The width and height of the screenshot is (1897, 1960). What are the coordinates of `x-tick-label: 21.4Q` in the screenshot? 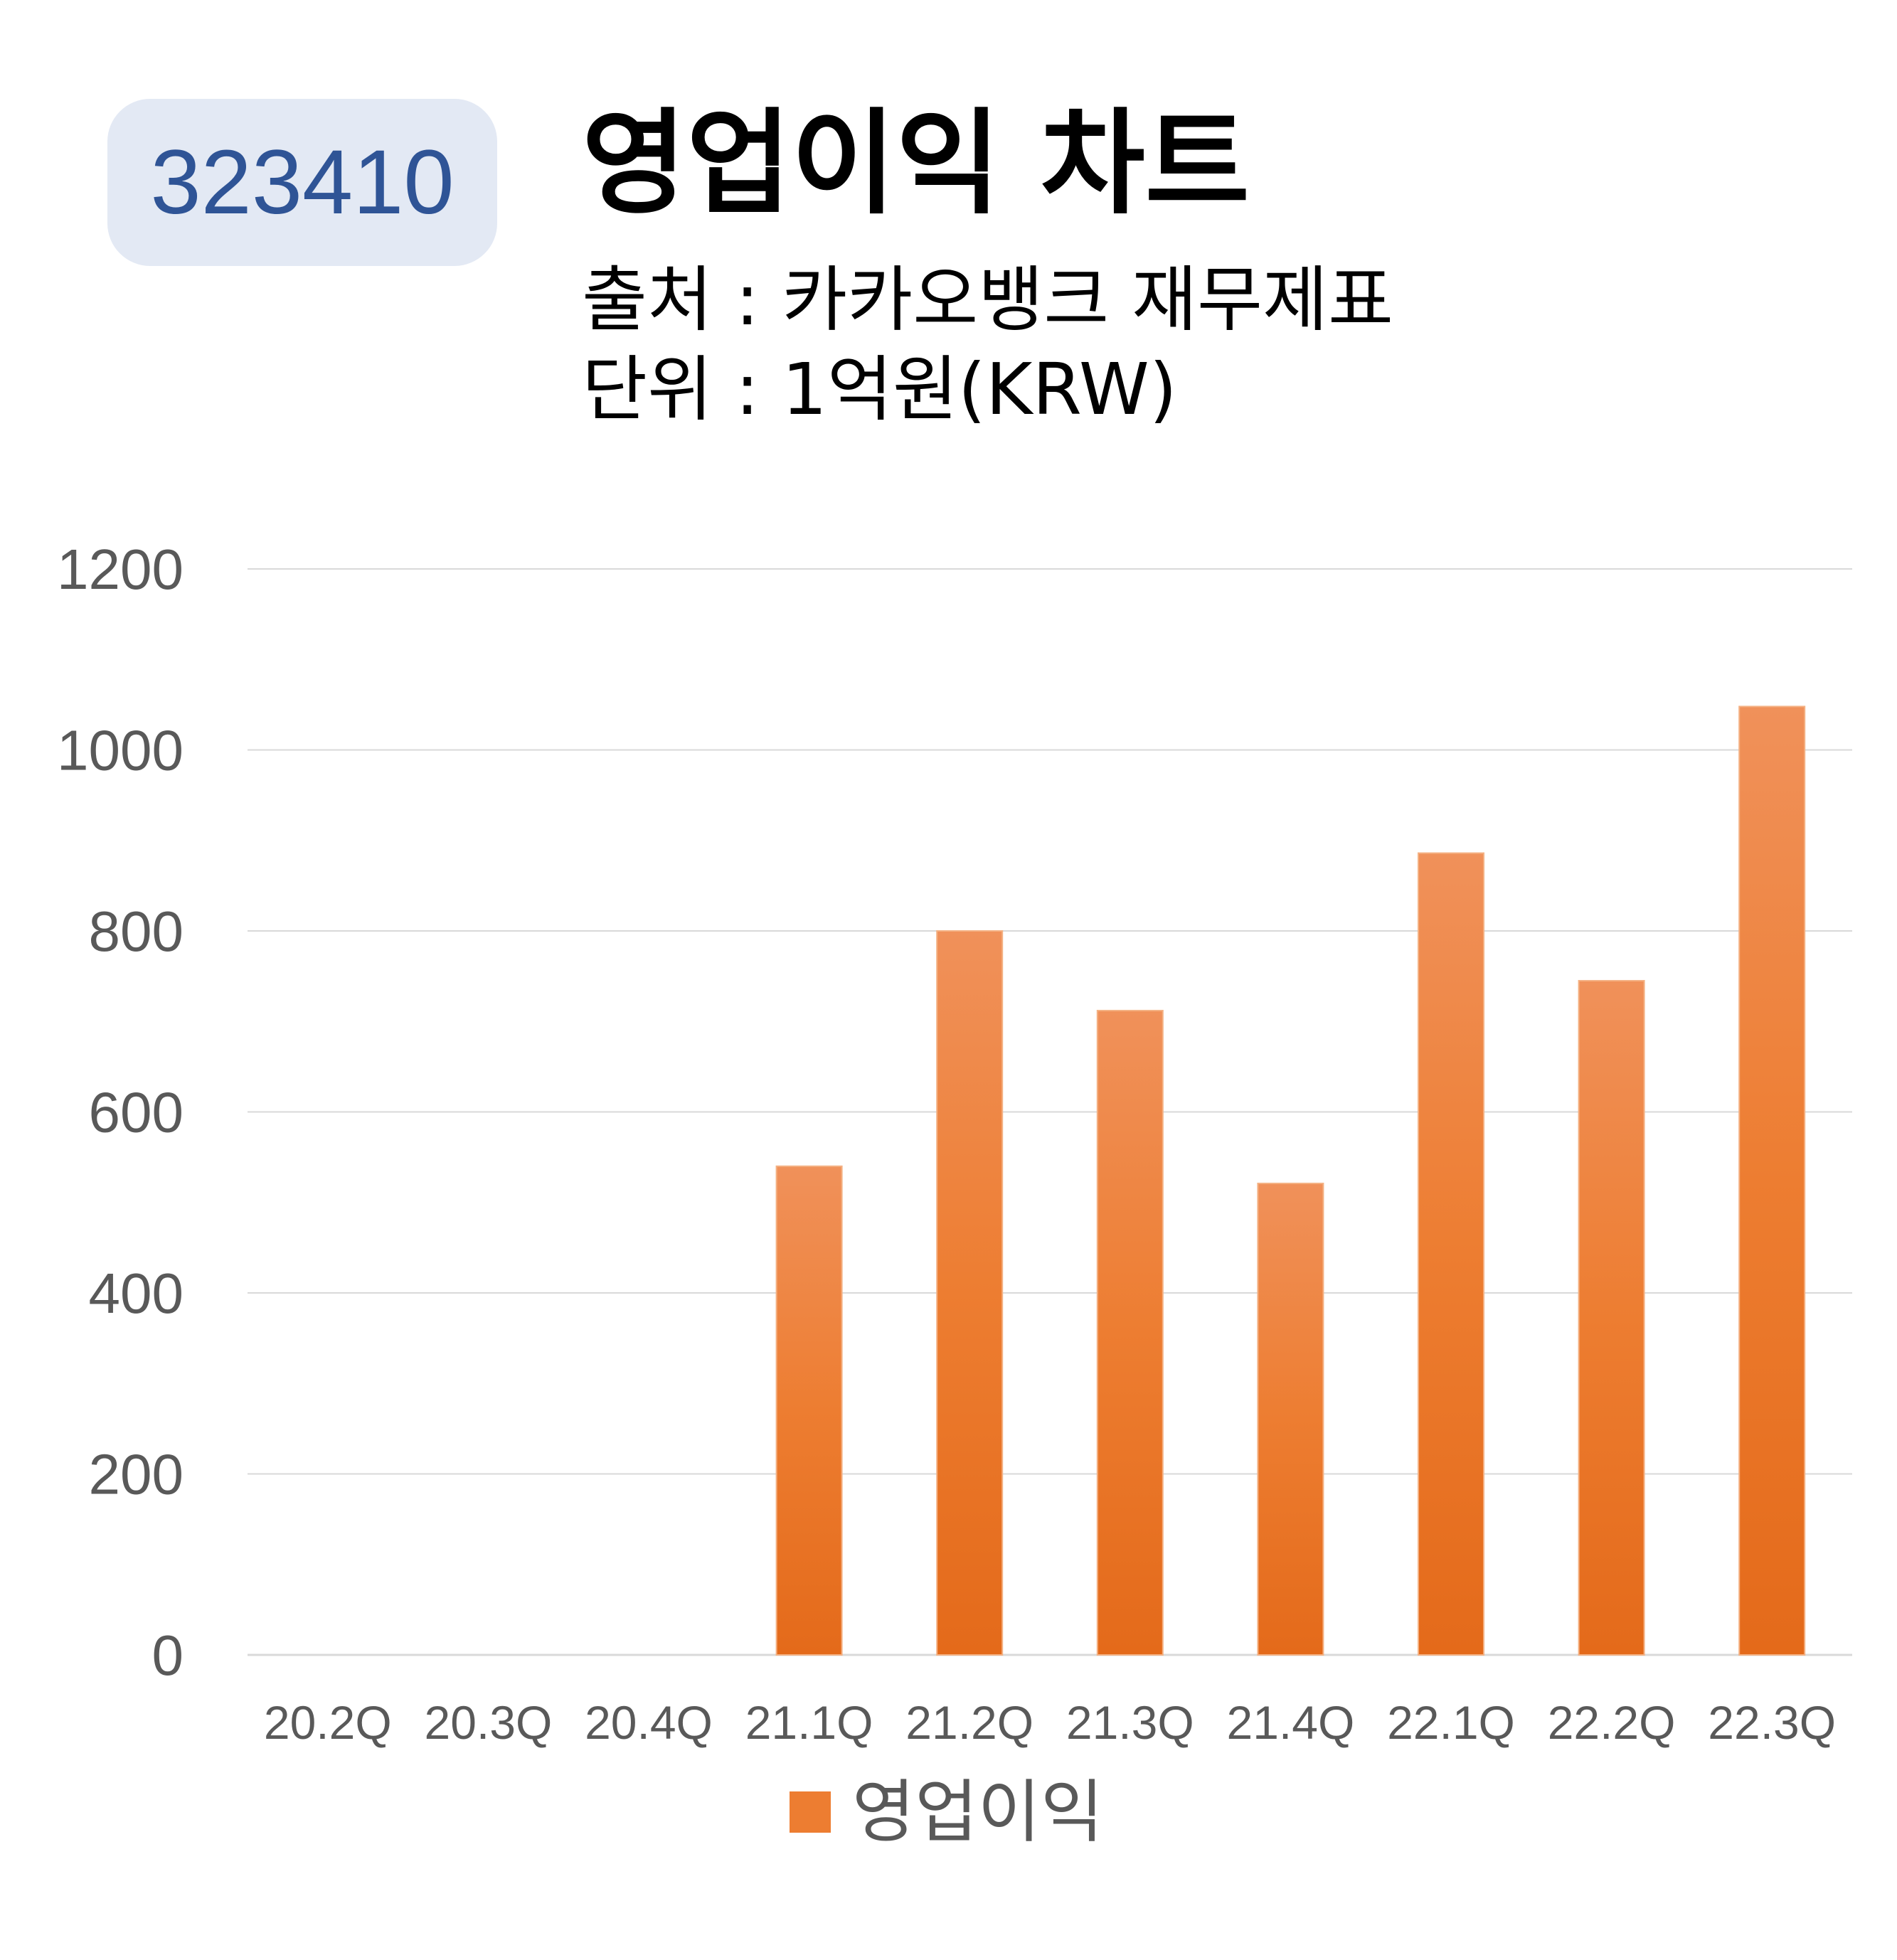 It's located at (1291, 1722).